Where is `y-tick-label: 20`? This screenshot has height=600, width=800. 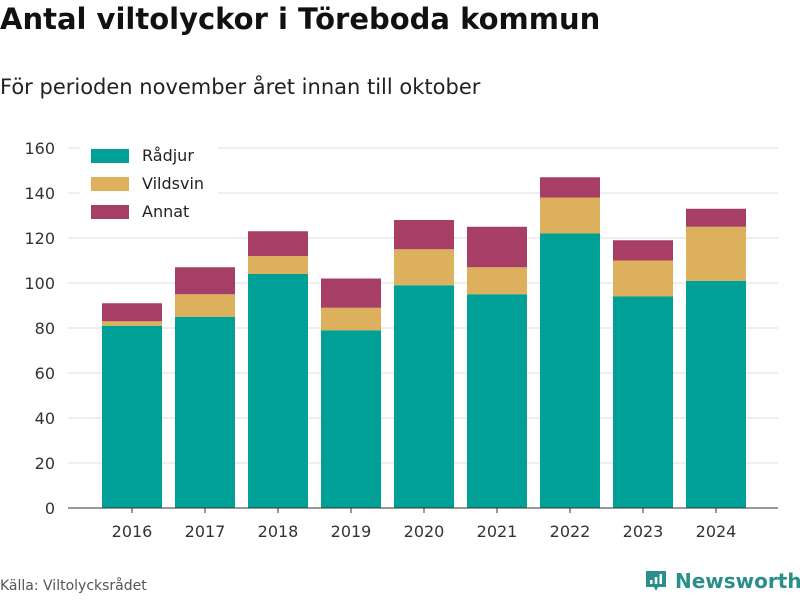 y-tick-label: 20 is located at coordinates (45, 463).